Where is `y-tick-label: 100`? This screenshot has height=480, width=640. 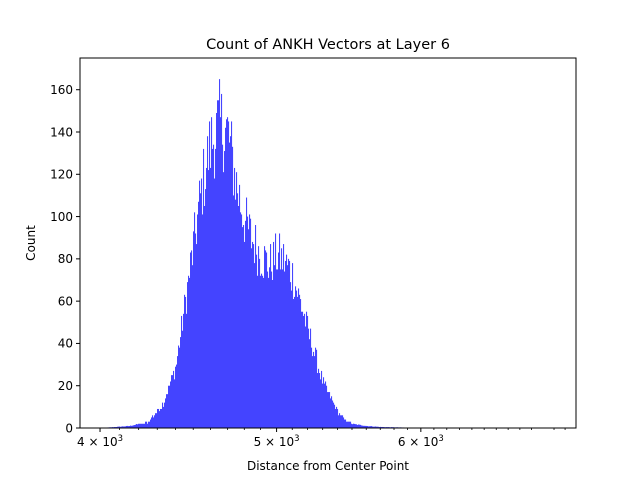 y-tick-label: 100 is located at coordinates (61, 217).